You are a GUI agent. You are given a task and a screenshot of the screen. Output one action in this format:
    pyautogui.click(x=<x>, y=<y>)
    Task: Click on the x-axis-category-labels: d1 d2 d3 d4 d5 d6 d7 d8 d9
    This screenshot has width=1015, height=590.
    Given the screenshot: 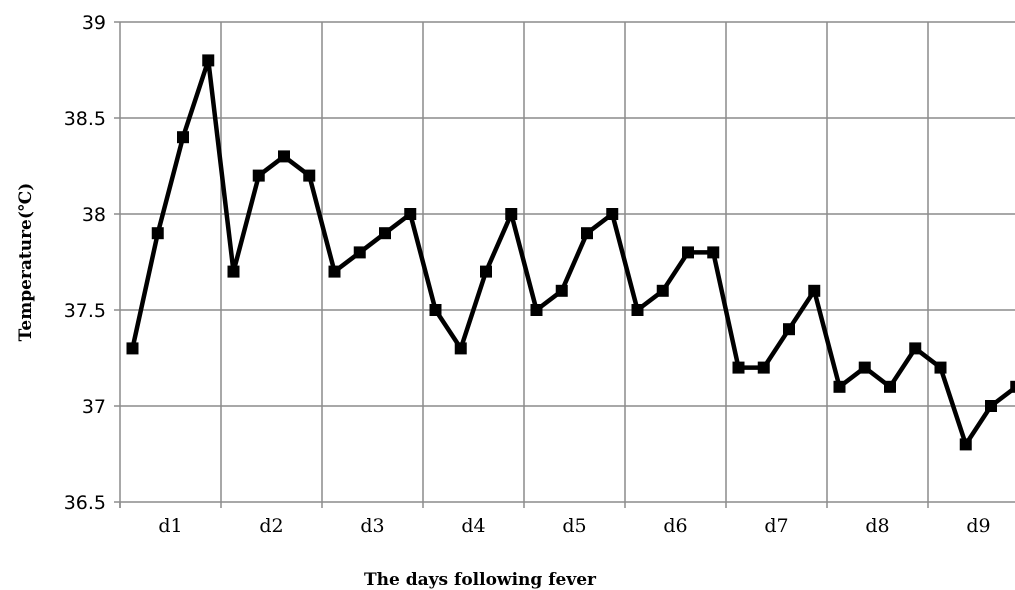 What is the action you would take?
    pyautogui.click(x=574, y=526)
    